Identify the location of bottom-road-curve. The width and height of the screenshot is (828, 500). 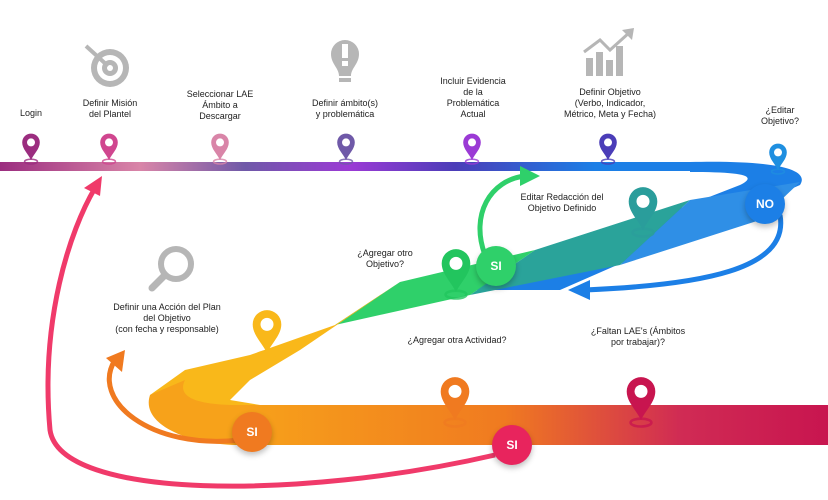
(194, 412).